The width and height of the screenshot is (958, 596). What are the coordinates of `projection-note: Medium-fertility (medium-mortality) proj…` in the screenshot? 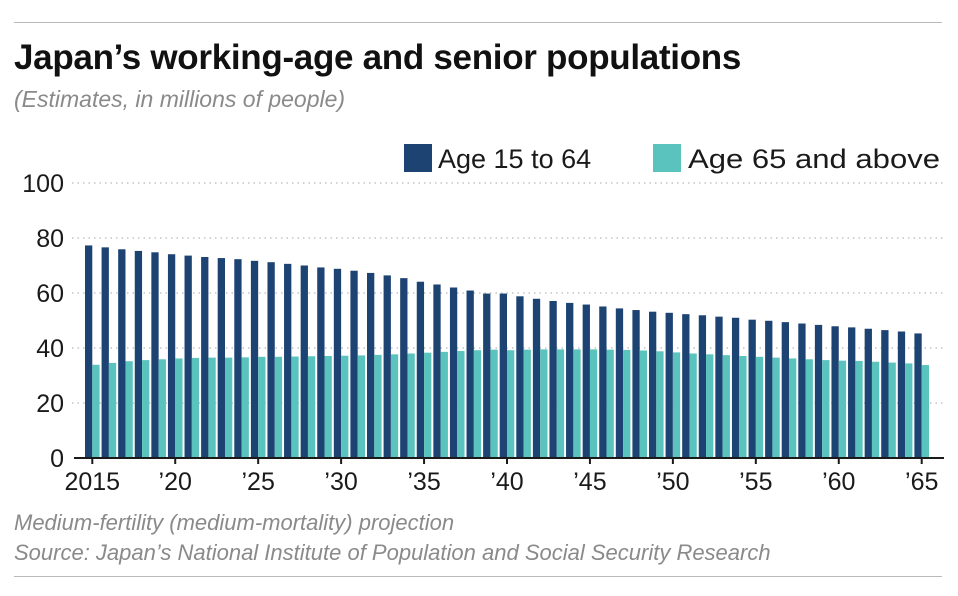 It's located at (234, 522).